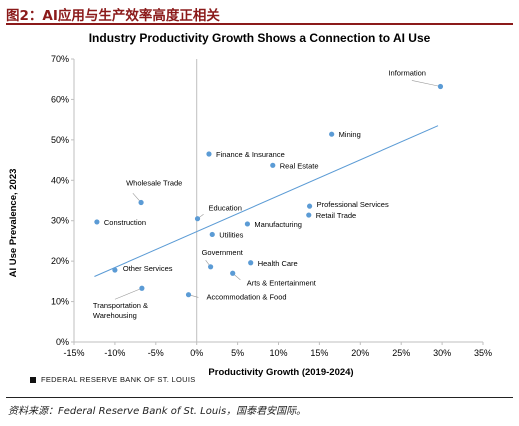 This screenshot has height=426, width=519. Describe the element at coordinates (247, 297) in the screenshot. I see `point-label: Accommodation & Food` at that location.